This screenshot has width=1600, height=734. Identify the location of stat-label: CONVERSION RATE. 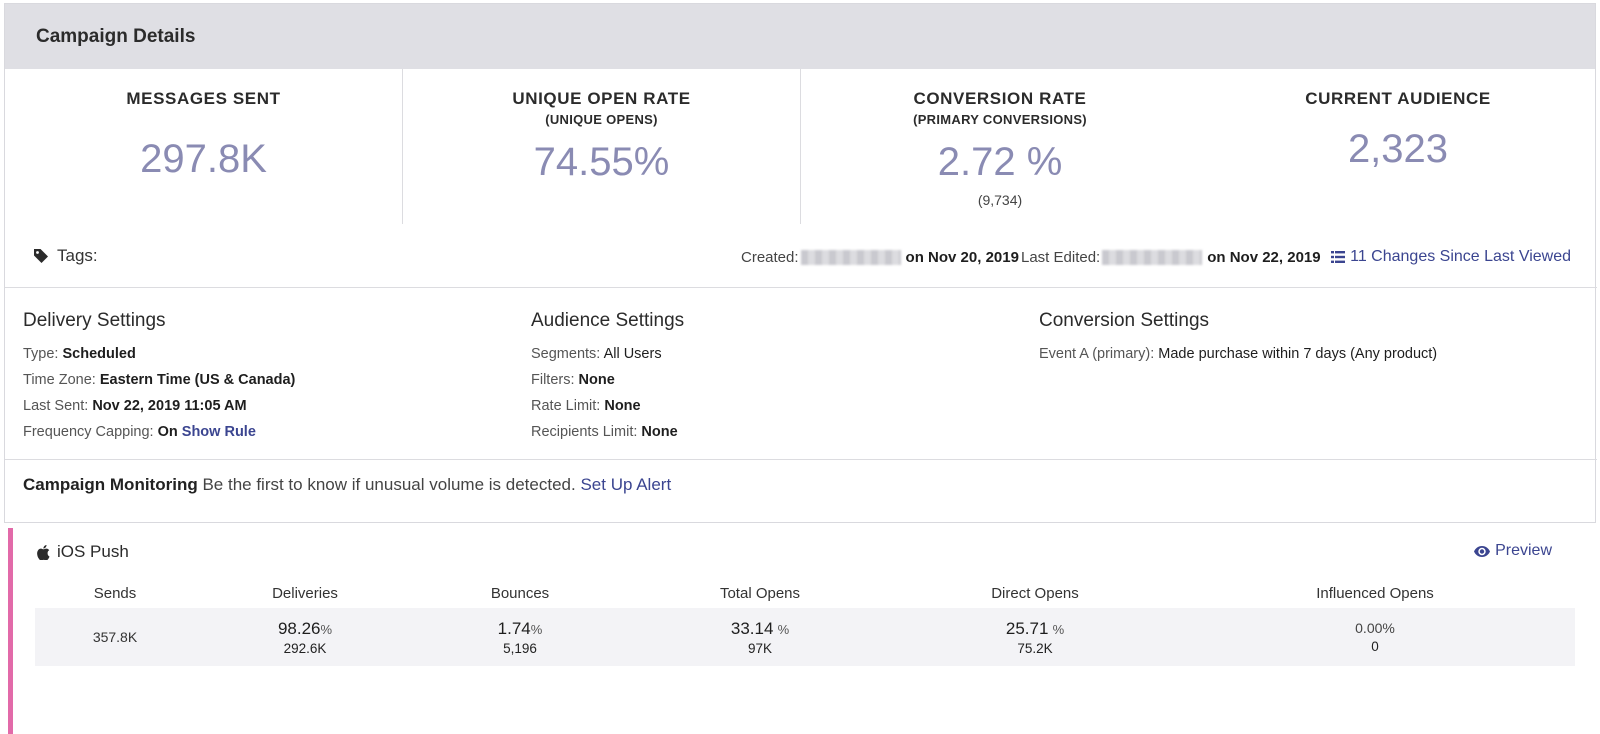
(1000, 98).